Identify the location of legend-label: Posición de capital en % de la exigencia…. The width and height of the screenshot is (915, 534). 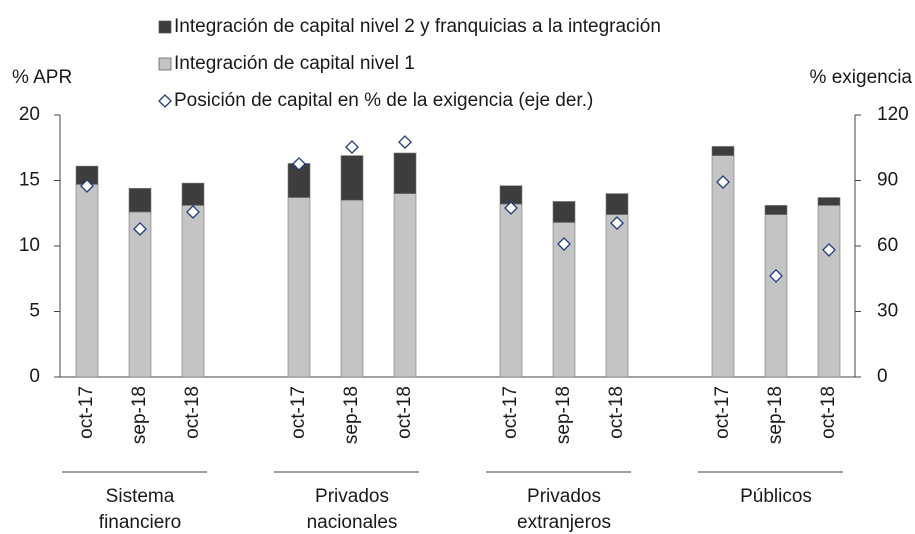
(383, 100).